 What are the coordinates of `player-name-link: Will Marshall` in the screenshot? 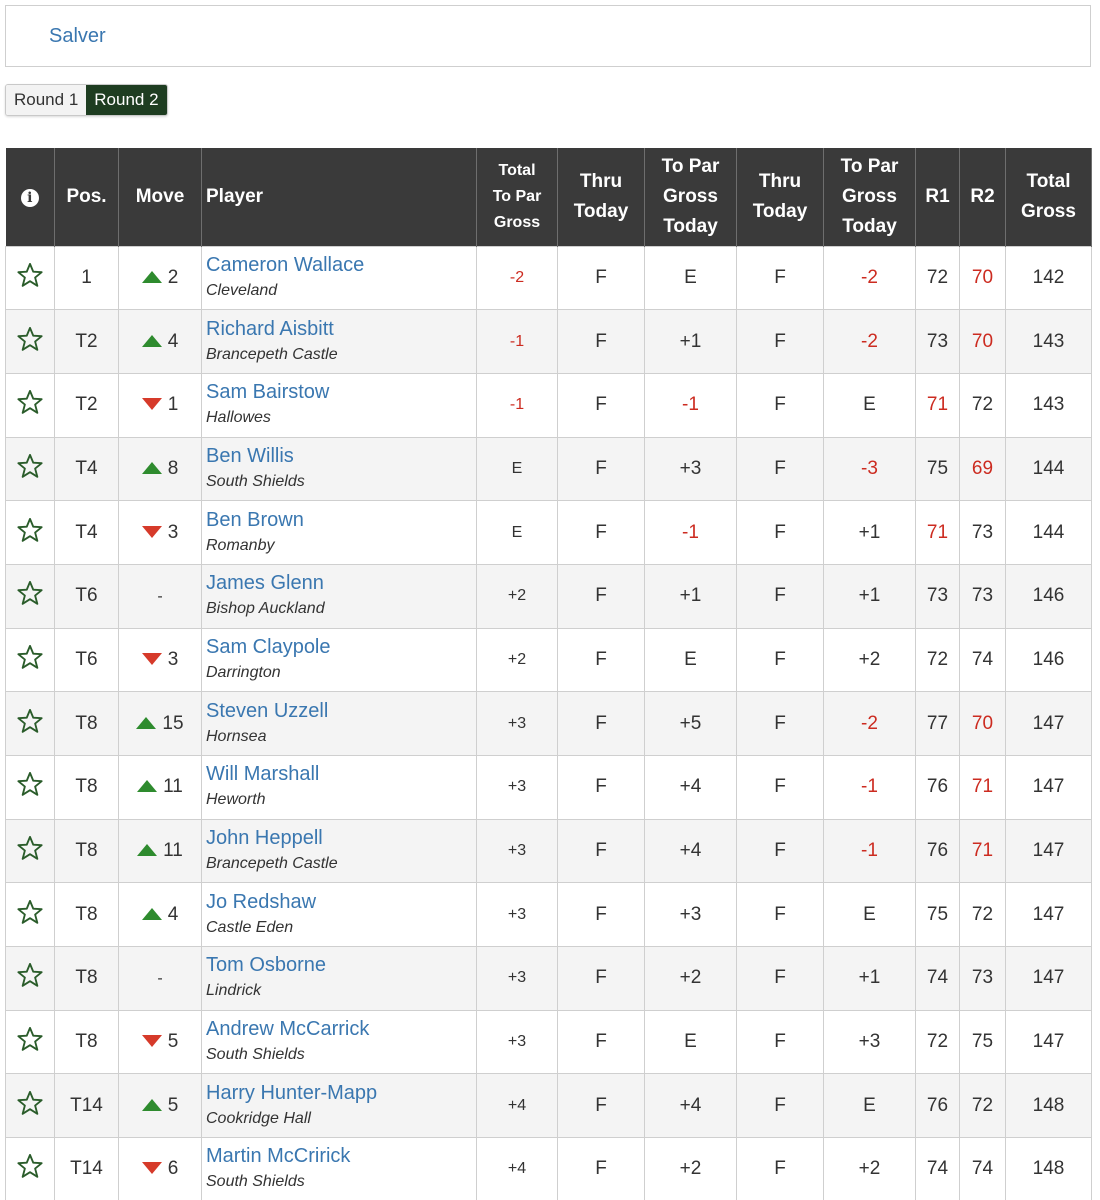 It's located at (263, 774).